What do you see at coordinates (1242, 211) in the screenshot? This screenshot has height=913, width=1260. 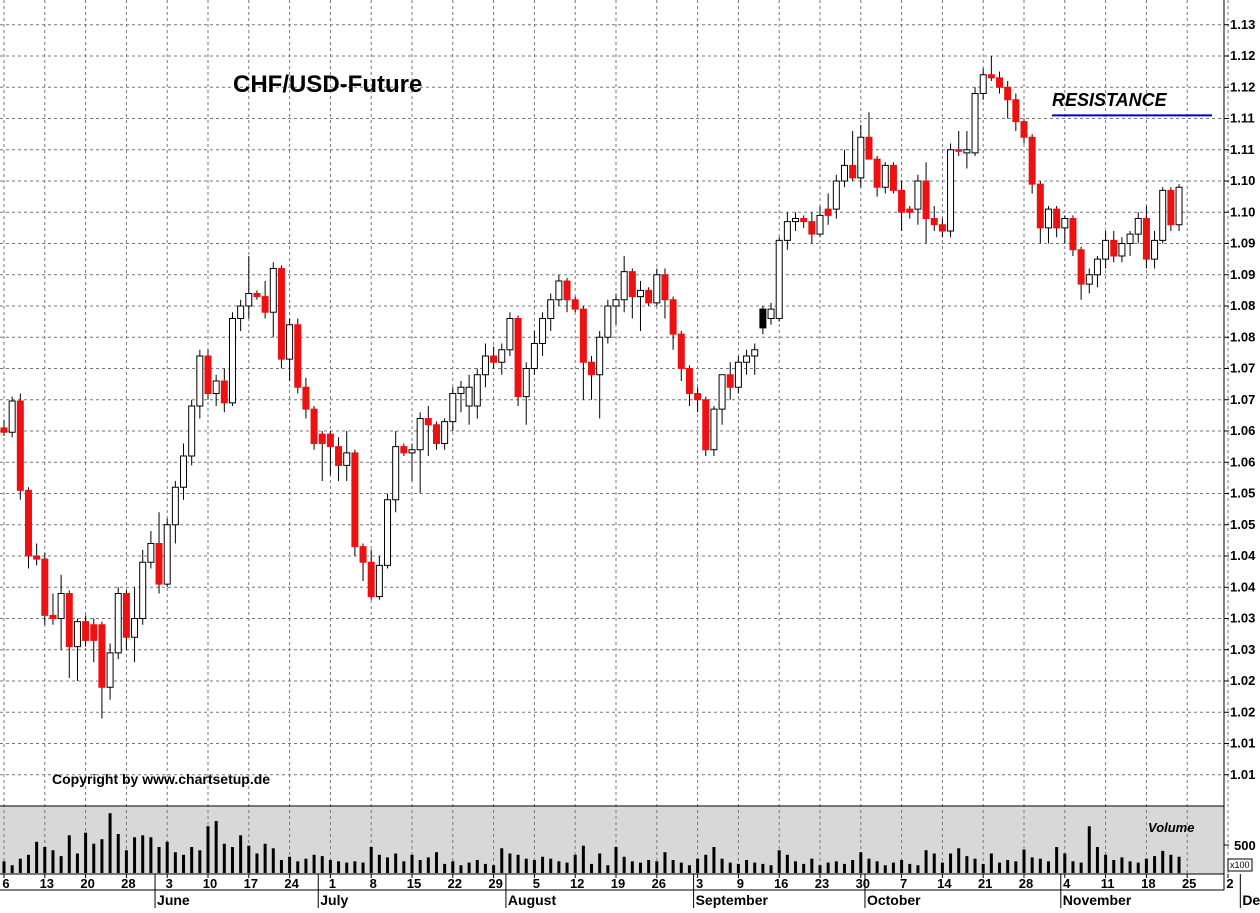 I see `y-tick-label: 1.10` at bounding box center [1242, 211].